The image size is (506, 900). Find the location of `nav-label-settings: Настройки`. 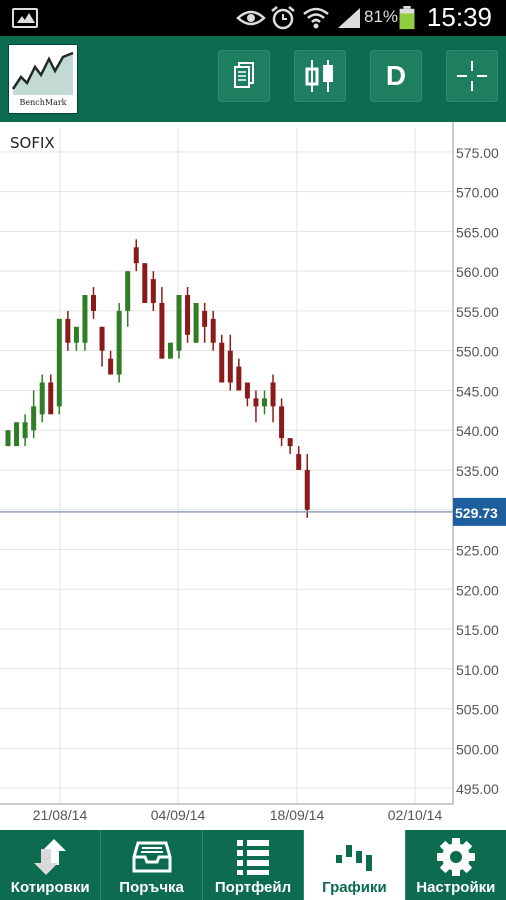

nav-label-settings: Настройки is located at coordinates (456, 887).